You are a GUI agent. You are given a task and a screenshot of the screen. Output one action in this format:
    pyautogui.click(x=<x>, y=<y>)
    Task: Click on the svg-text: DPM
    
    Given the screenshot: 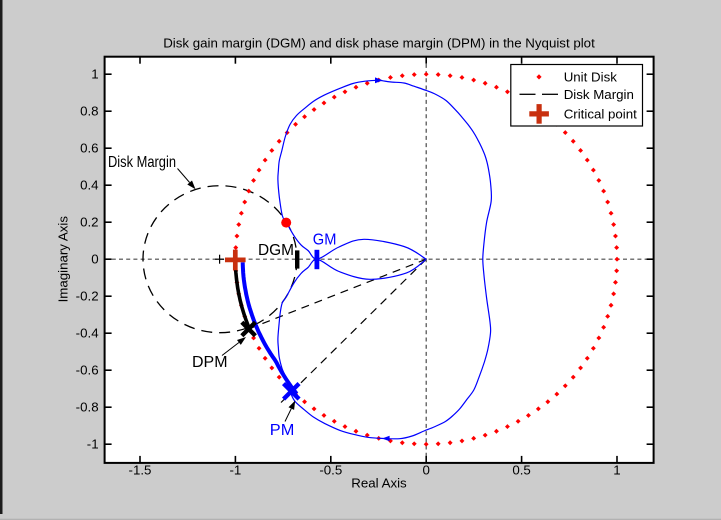 What is the action you would take?
    pyautogui.click(x=210, y=362)
    